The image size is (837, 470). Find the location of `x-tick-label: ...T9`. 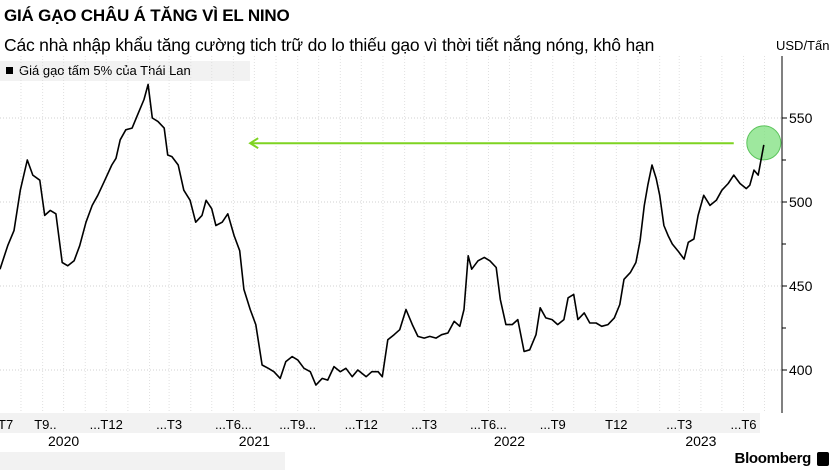

x-tick-label: ...T9 is located at coordinates (553, 424).